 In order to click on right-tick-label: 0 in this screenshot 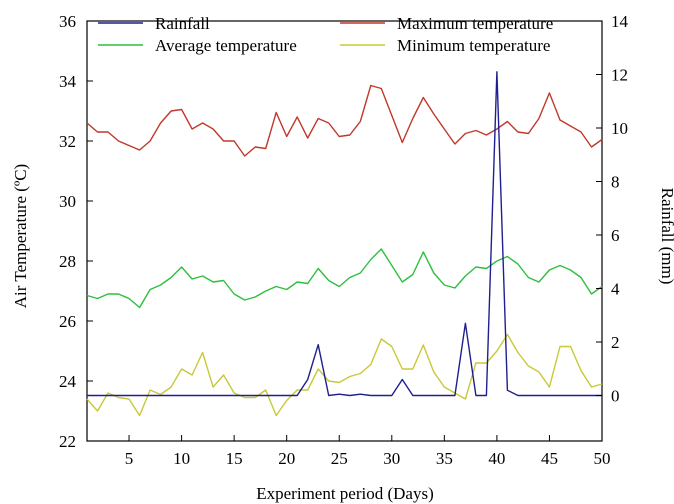, I will do `click(615, 396)`.